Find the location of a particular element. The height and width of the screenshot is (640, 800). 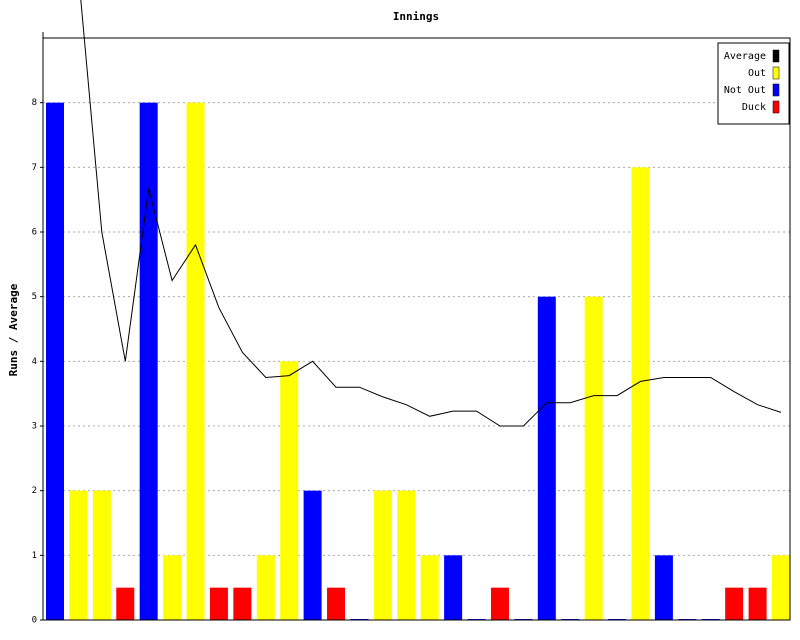

y-tick-label: 1 is located at coordinates (34, 556).